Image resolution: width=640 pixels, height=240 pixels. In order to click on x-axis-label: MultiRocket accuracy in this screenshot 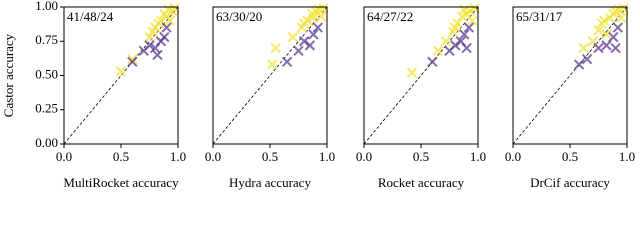, I will do `click(121, 182)`.